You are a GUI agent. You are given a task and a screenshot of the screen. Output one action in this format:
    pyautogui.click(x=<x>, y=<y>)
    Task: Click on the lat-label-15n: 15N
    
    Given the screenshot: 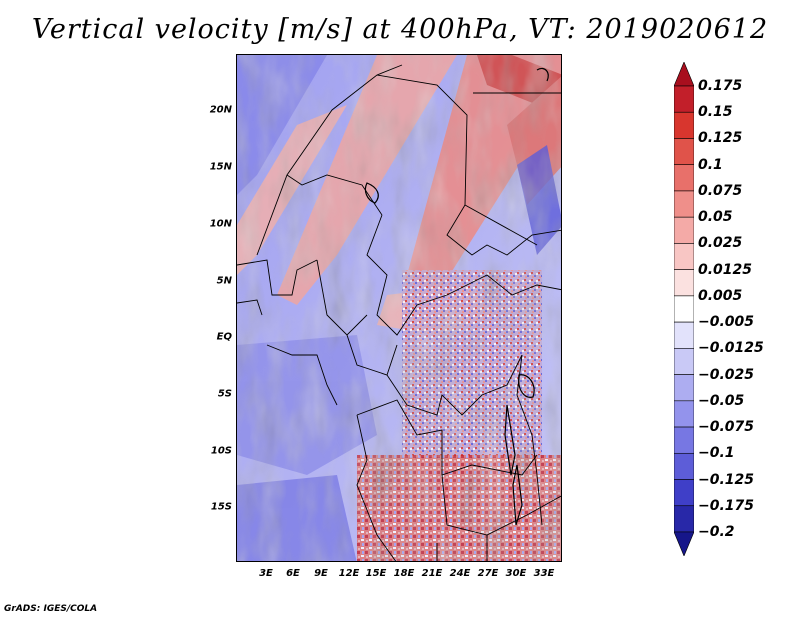 What is the action you would take?
    pyautogui.click(x=220, y=167)
    